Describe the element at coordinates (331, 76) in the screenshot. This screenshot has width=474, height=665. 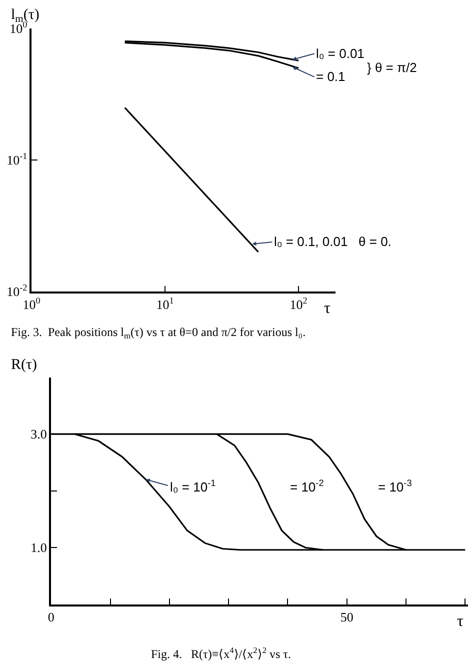
I see `annotation: = 0.1` at that location.